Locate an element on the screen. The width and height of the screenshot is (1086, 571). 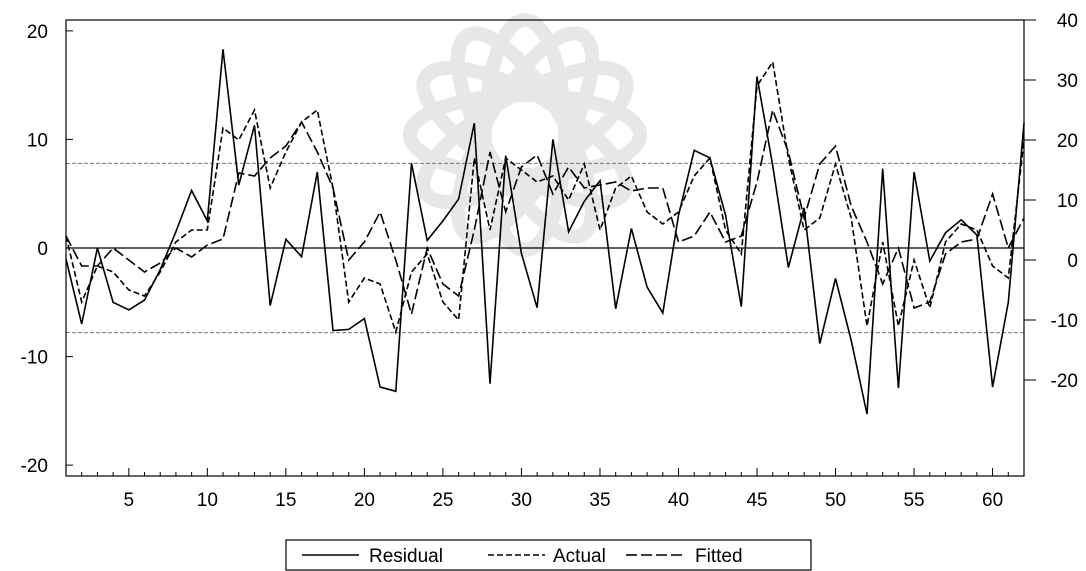
left-y-tick-label: -20 is located at coordinates (34, 466).